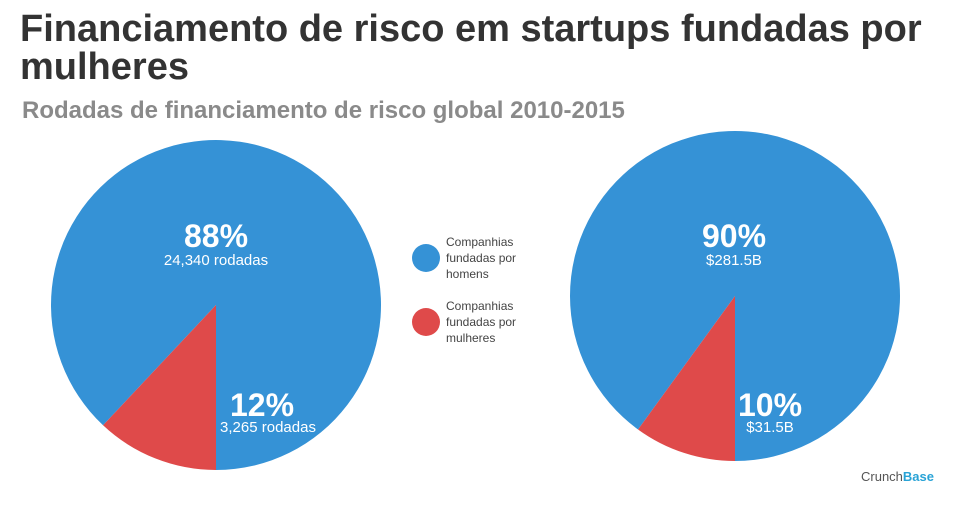  I want to click on label-value-men-pct: 90%, so click(734, 236).